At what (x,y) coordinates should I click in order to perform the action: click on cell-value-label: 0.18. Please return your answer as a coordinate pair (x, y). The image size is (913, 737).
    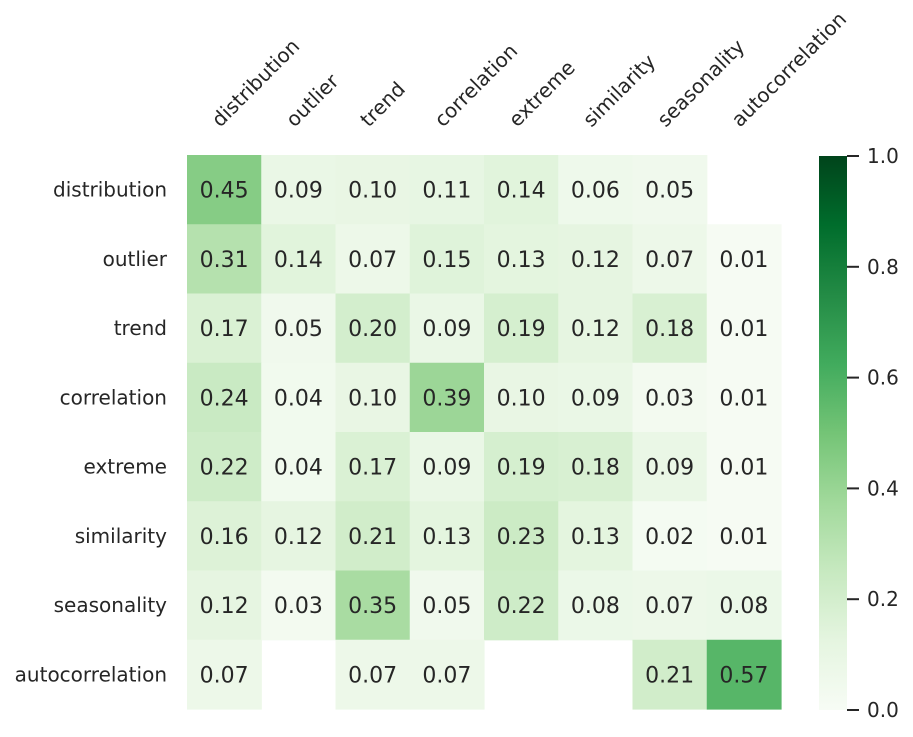
    Looking at the image, I should click on (595, 468).